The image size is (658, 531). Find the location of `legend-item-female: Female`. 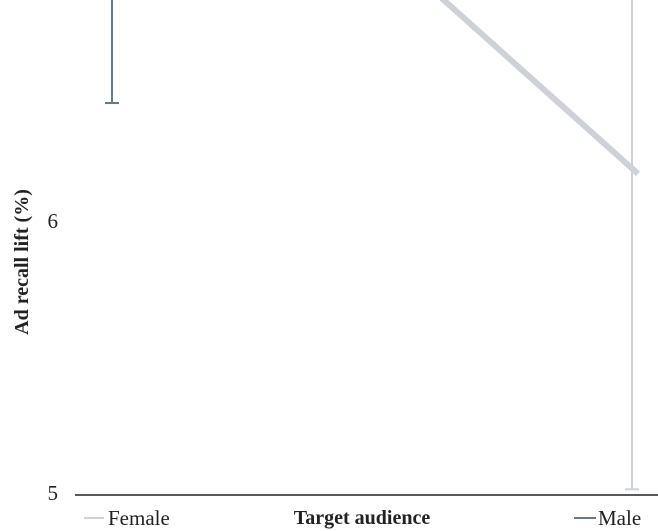

legend-item-female: Female is located at coordinates (127, 518).